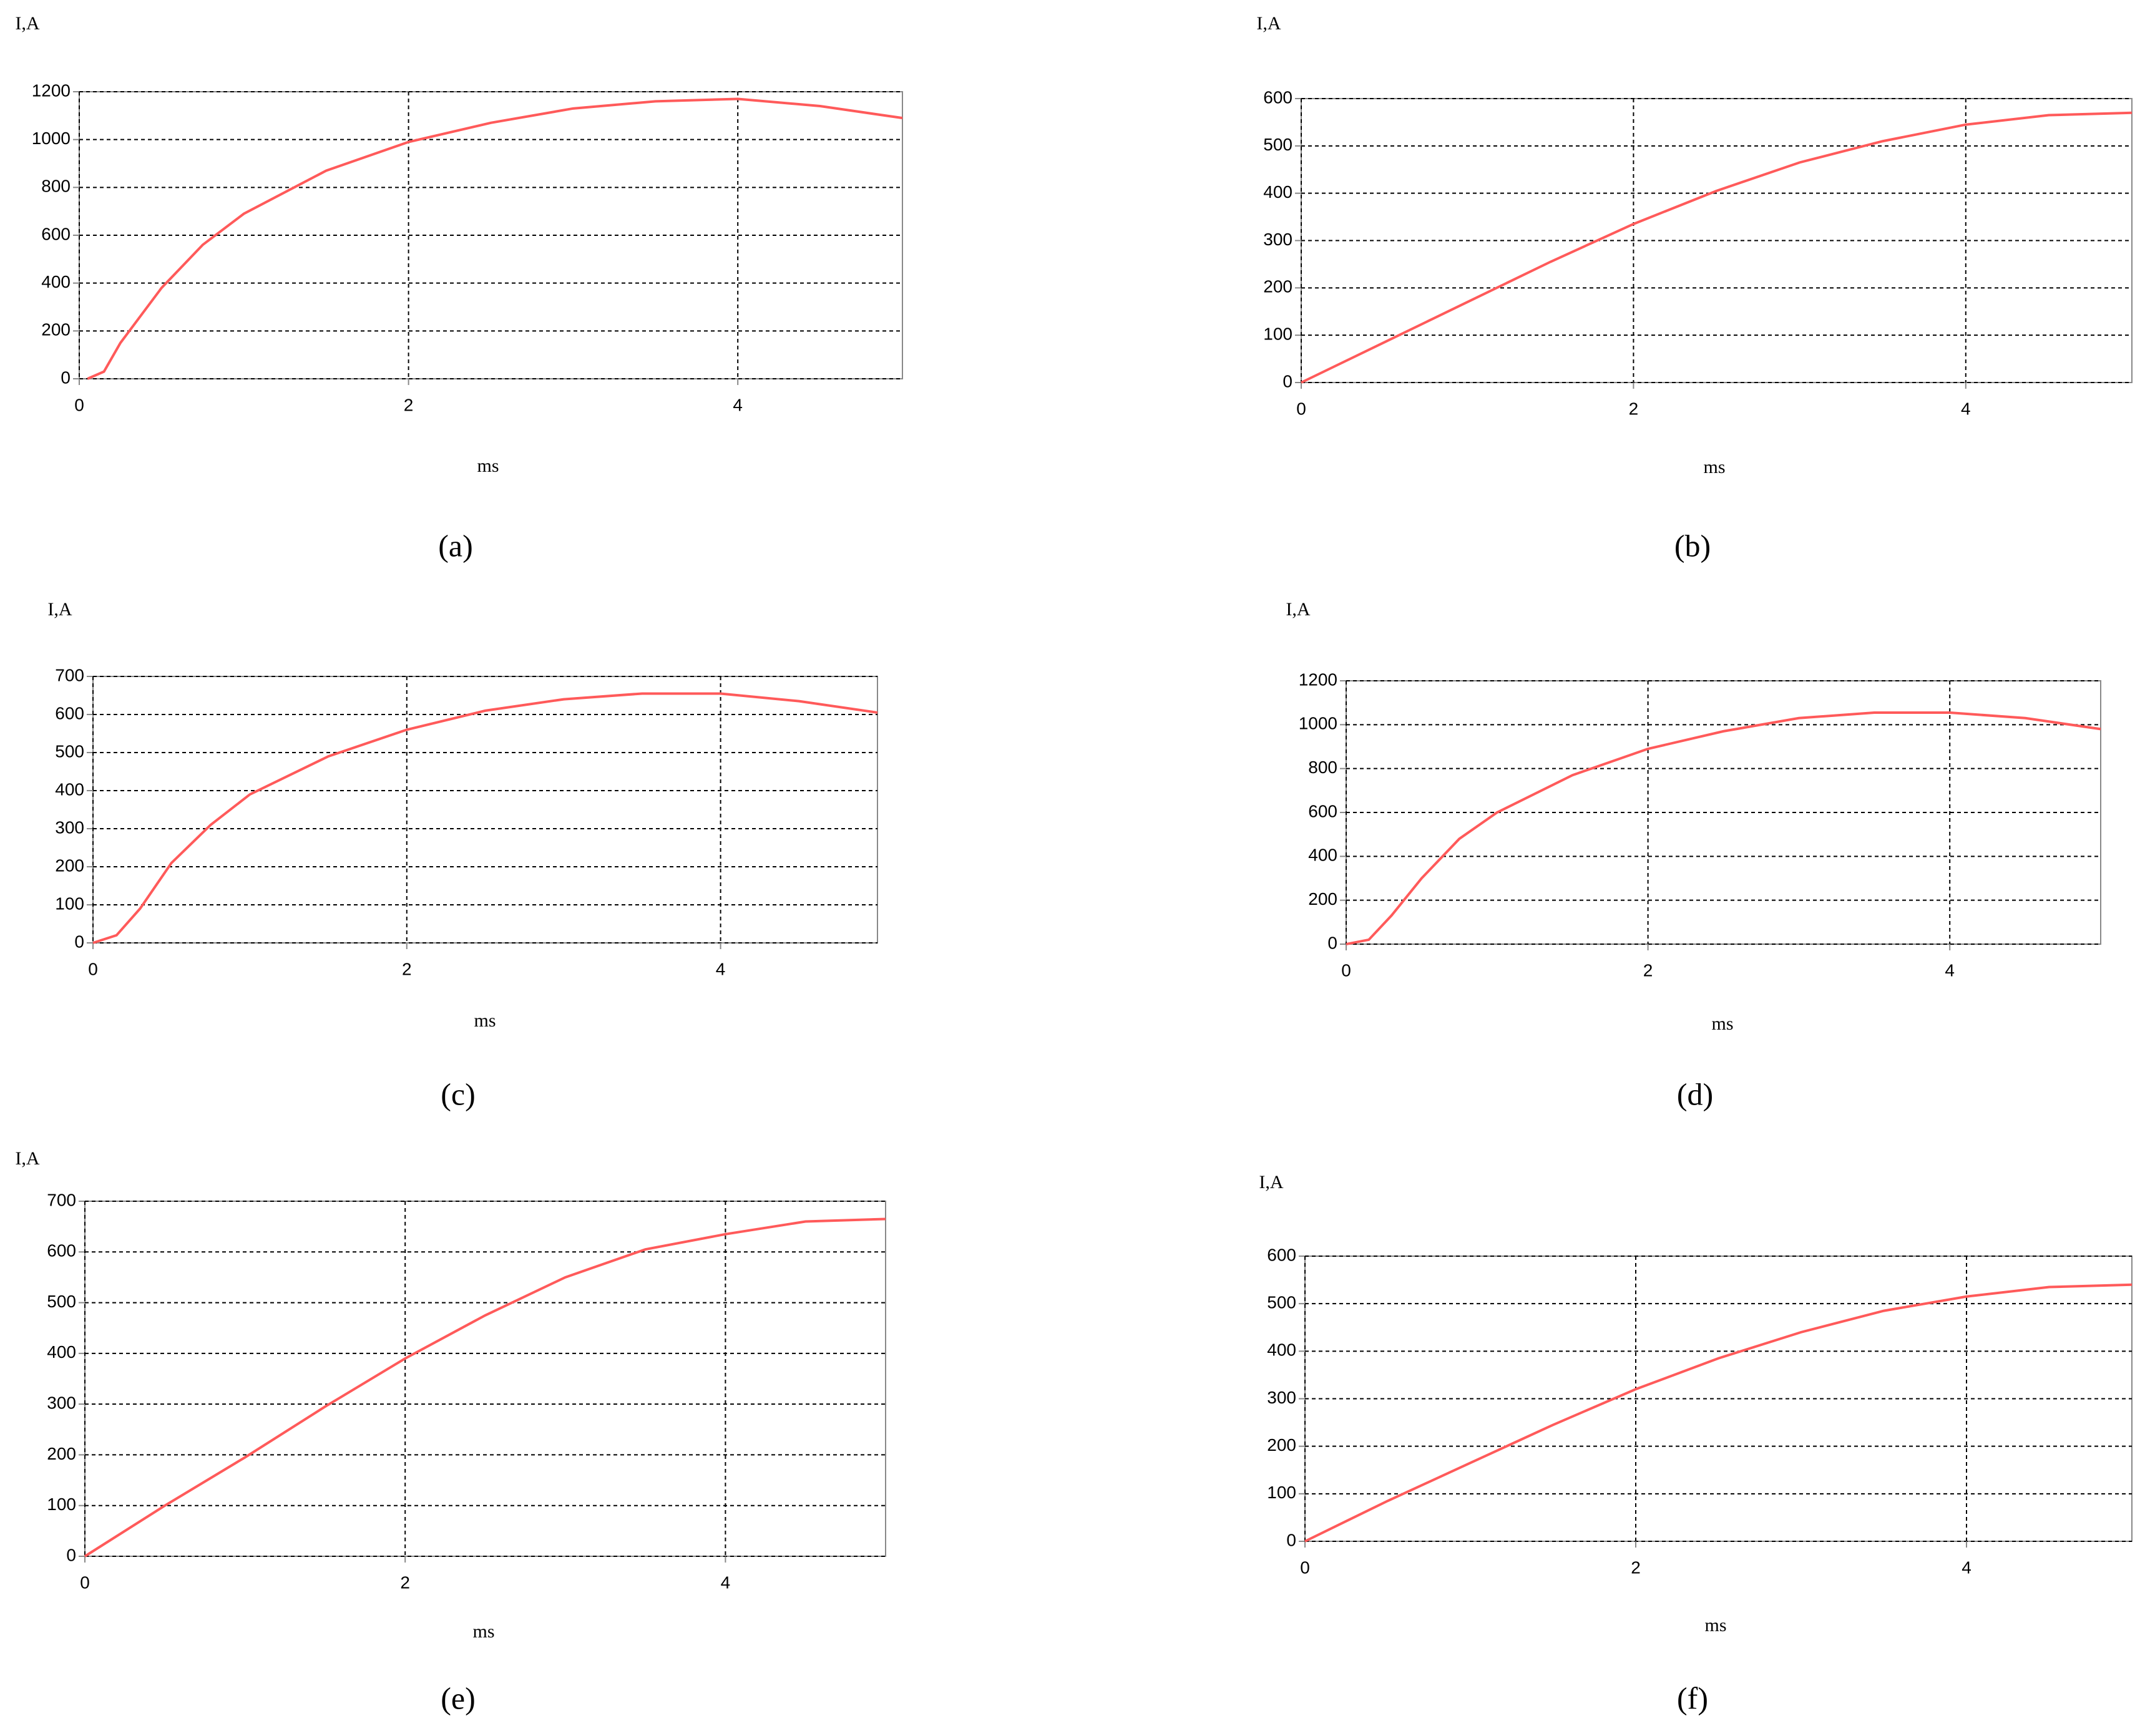  What do you see at coordinates (458, 1093) in the screenshot?
I see `panel-caption: (c)` at bounding box center [458, 1093].